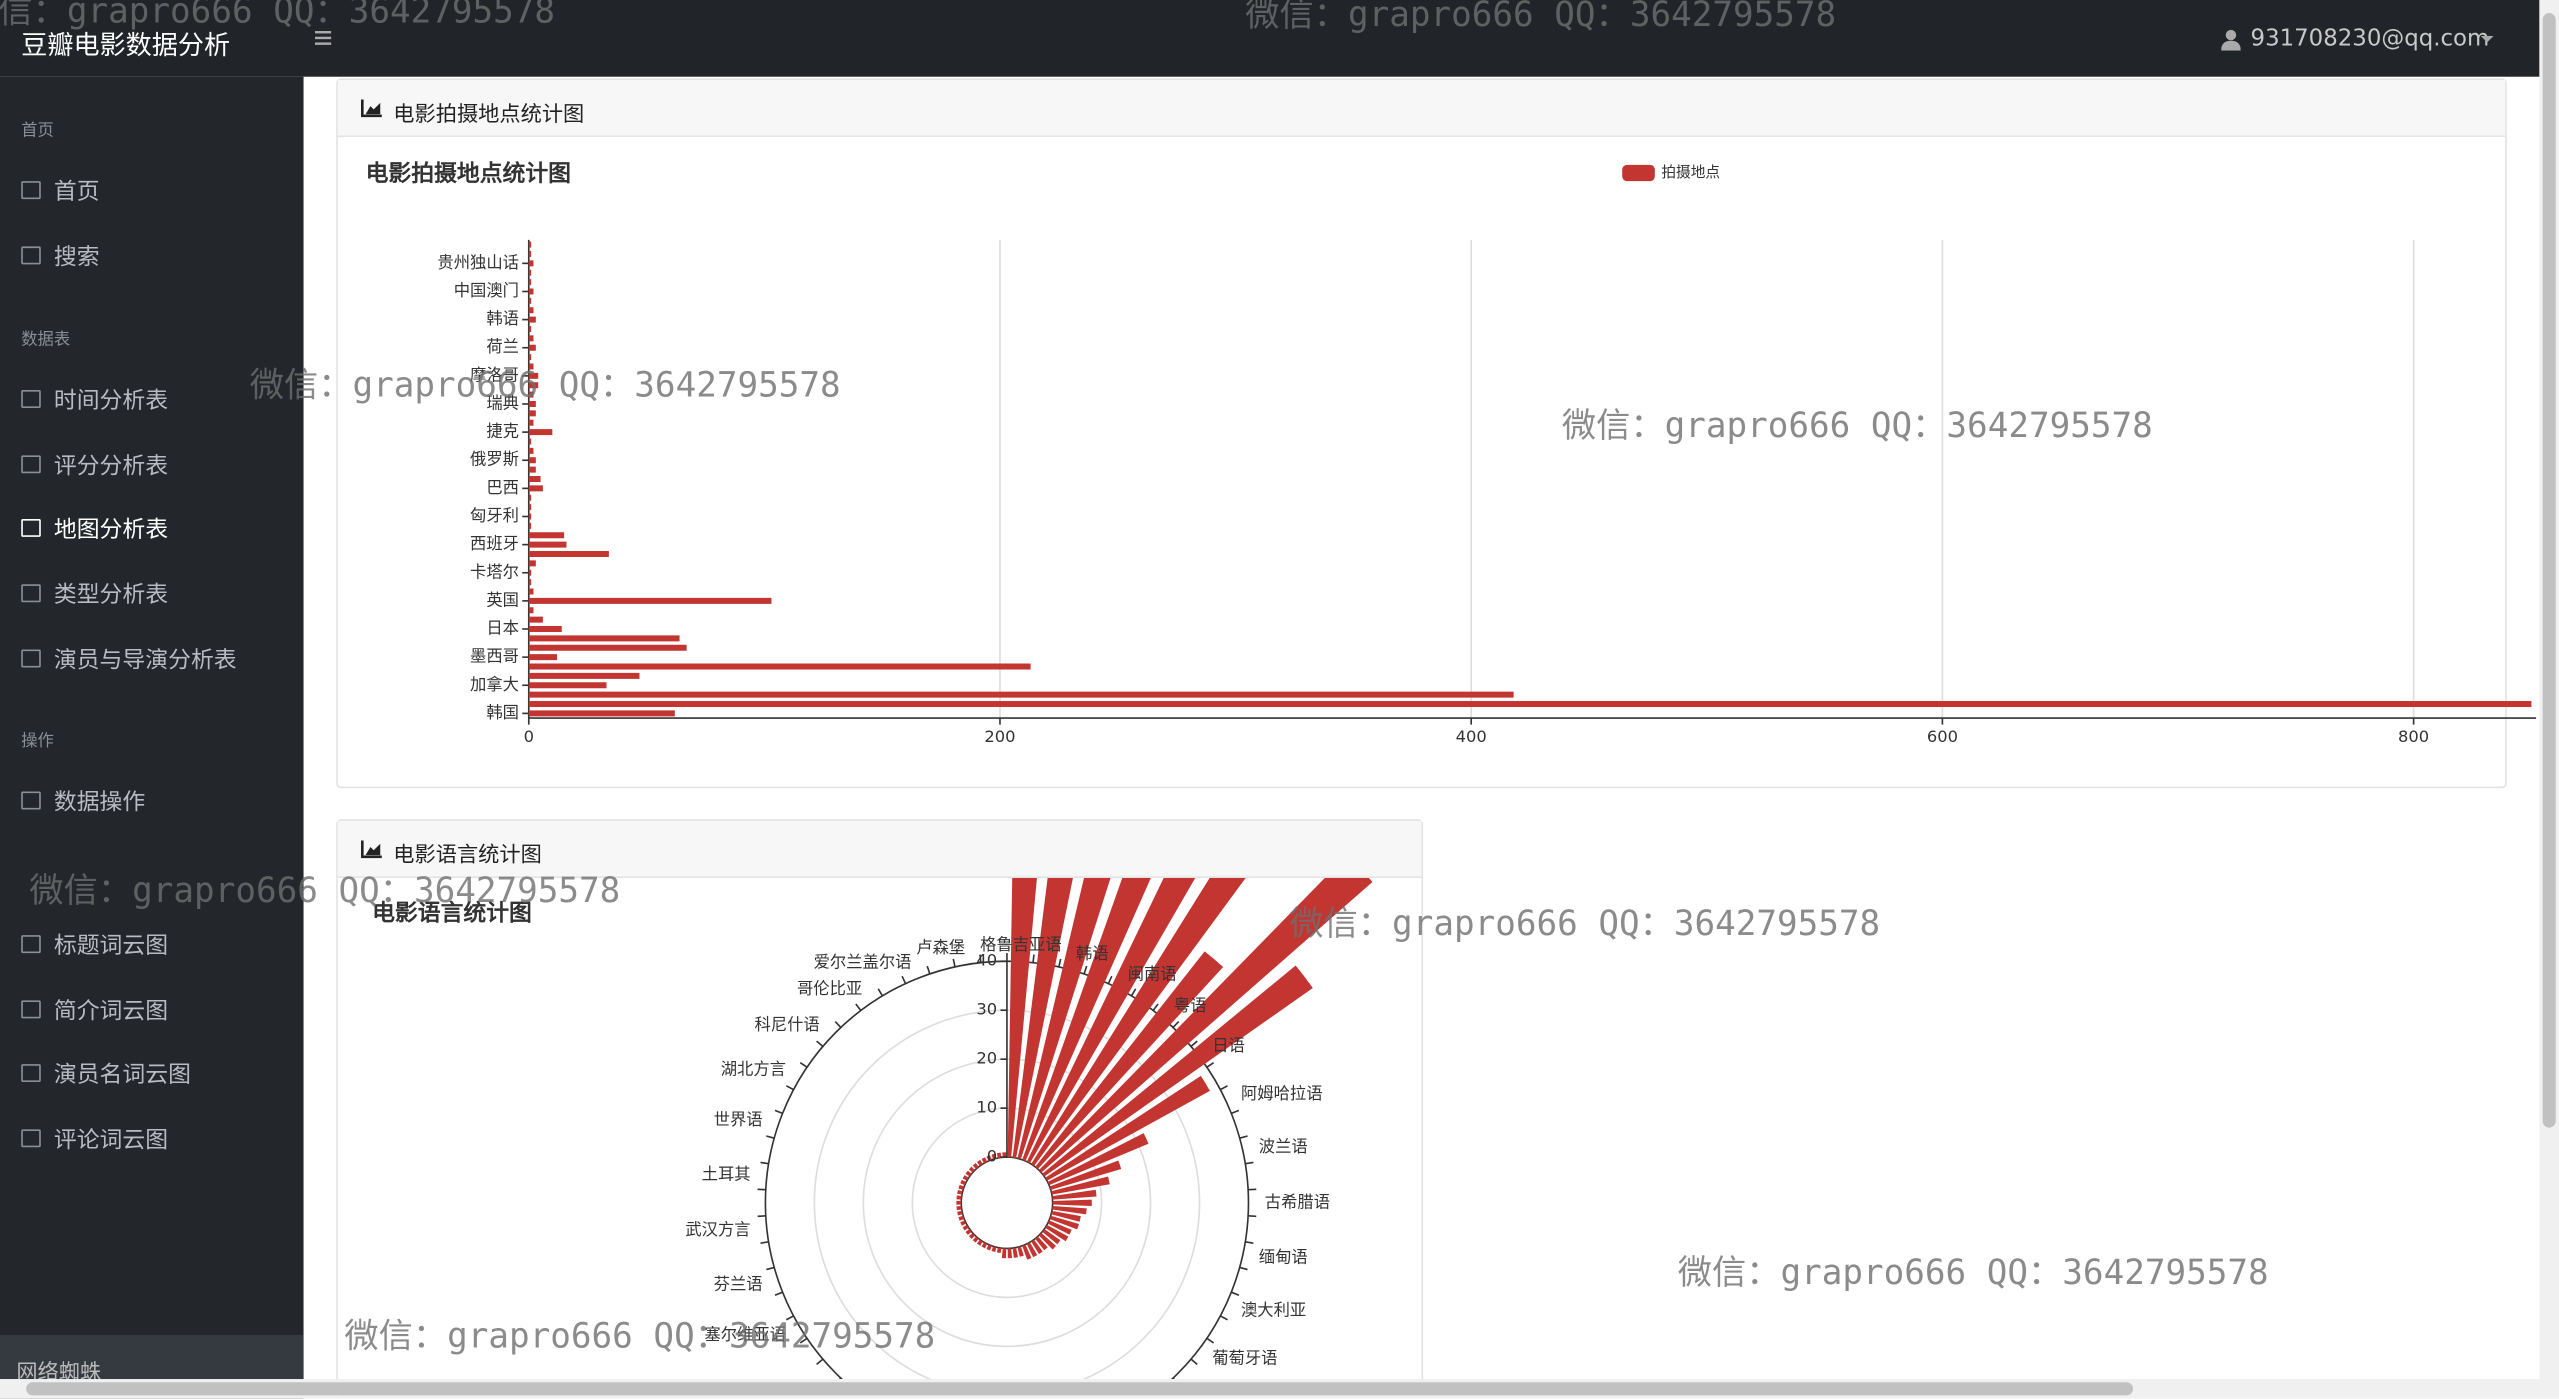 The image size is (2559, 1399). What do you see at coordinates (2370, 39) in the screenshot?
I see `user-email: 931708230@qq.com` at bounding box center [2370, 39].